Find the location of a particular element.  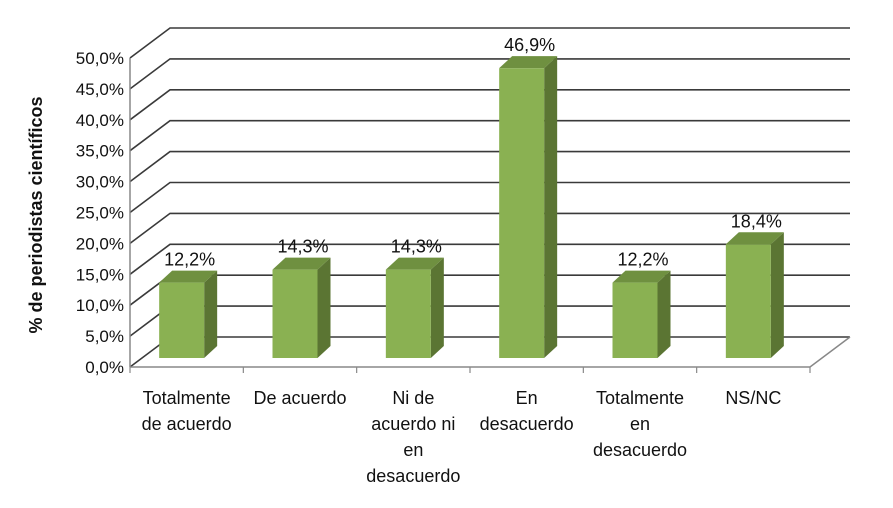

y-tick-label: 30,0% is located at coordinates (100, 182).